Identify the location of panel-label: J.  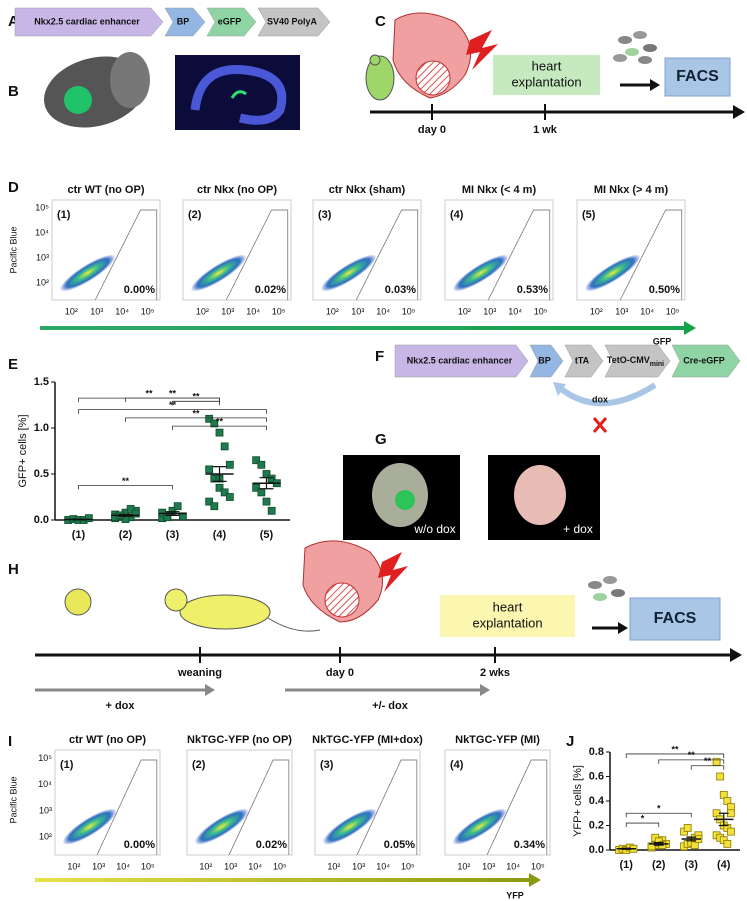
(570, 741).